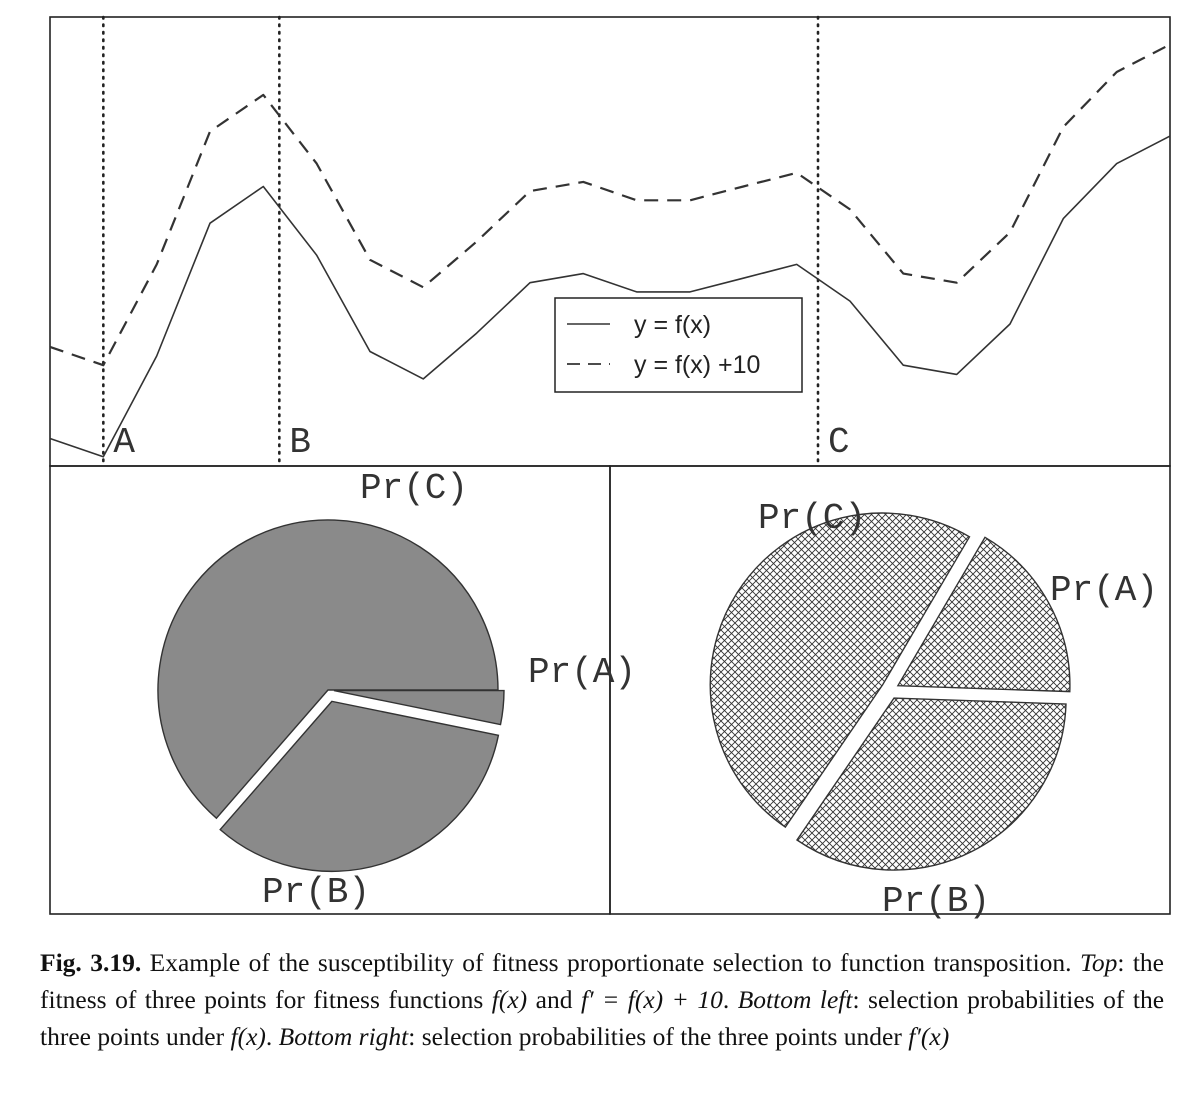 This screenshot has height=1111, width=1199. Describe the element at coordinates (414, 488) in the screenshot. I see `pie-left-label-prc: Pr(C)` at that location.